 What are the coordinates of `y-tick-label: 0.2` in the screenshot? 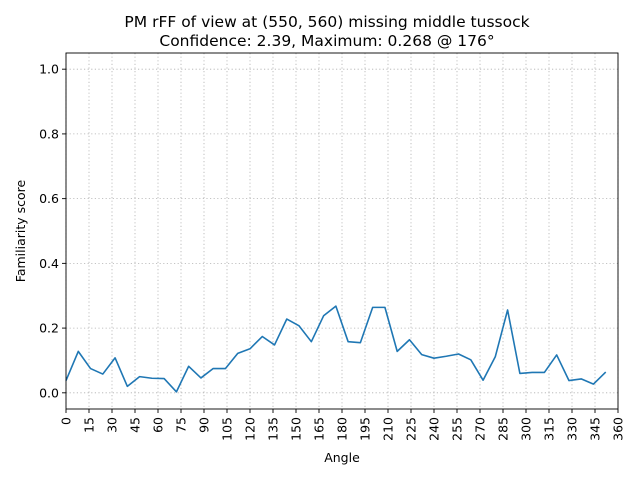 It's located at (49, 328).